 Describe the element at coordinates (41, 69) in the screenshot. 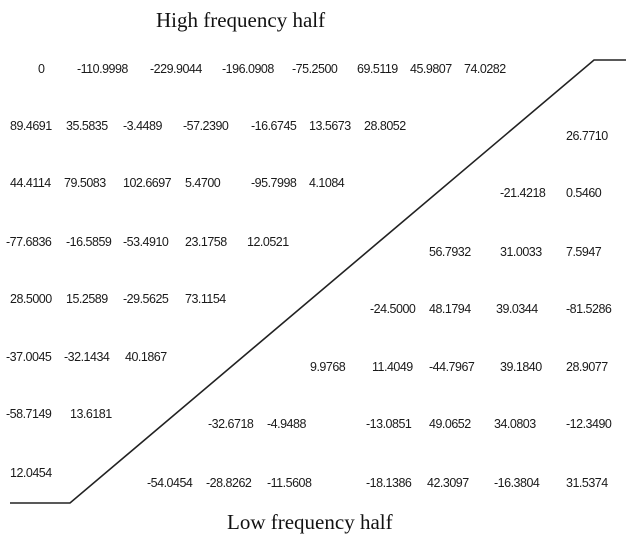

I see `coefficient-cell: 0` at that location.